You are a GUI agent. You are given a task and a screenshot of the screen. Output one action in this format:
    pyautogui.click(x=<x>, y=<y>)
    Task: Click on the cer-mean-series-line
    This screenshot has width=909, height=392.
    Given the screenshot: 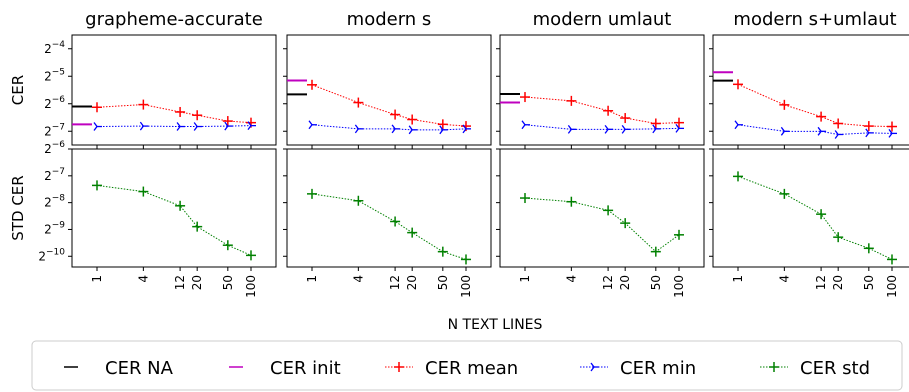 What is the action you would take?
    pyautogui.click(x=389, y=105)
    